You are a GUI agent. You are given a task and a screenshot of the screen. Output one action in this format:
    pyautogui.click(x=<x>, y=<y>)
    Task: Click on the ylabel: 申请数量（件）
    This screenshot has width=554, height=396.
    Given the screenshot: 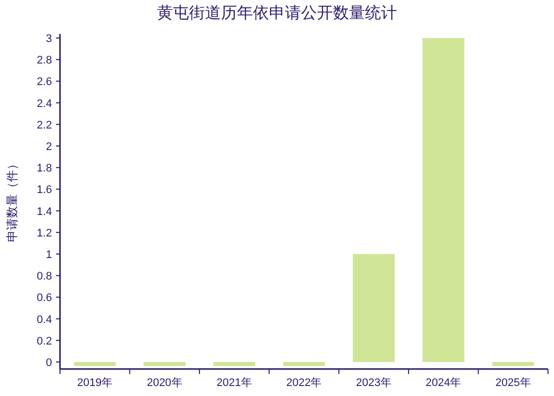 What is the action you would take?
    pyautogui.click(x=12, y=200)
    